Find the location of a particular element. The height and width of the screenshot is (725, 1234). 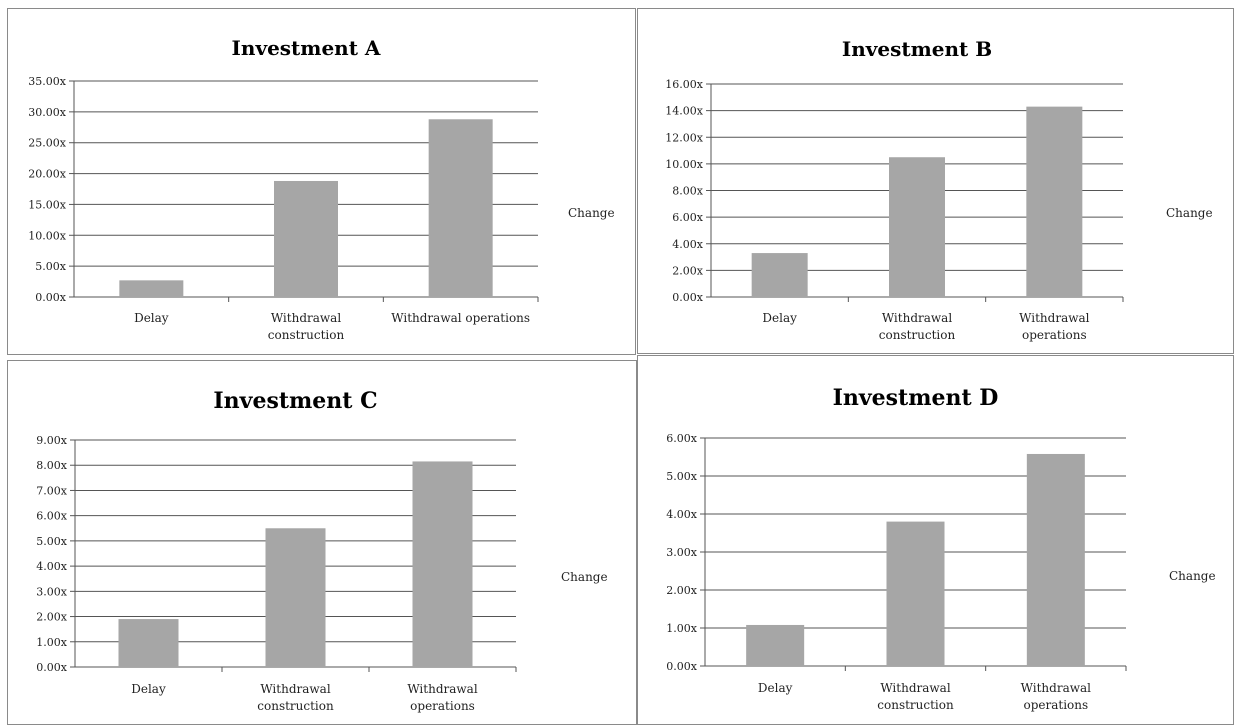

y-tick-label: 9.00x is located at coordinates (51, 440).